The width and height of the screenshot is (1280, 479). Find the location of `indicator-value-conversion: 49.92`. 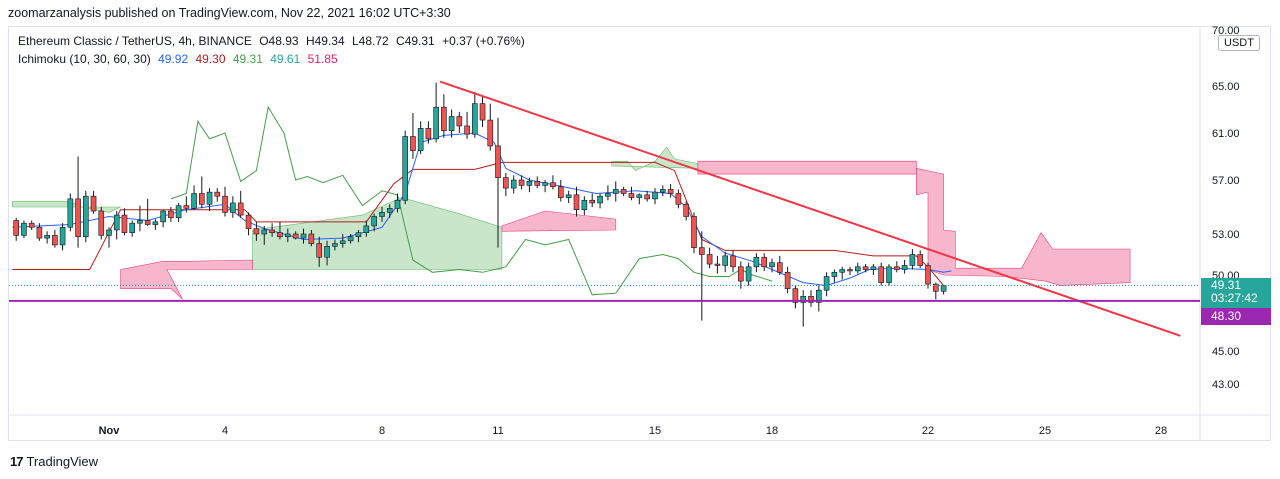

indicator-value-conversion: 49.92 is located at coordinates (173, 59).